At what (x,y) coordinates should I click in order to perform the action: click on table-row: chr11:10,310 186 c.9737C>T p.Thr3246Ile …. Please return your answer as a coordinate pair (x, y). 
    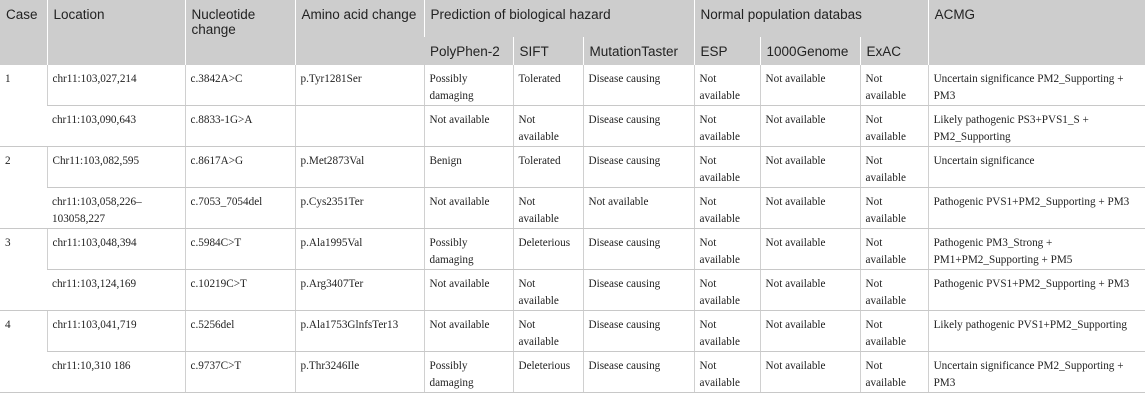
    Looking at the image, I should click on (572, 372).